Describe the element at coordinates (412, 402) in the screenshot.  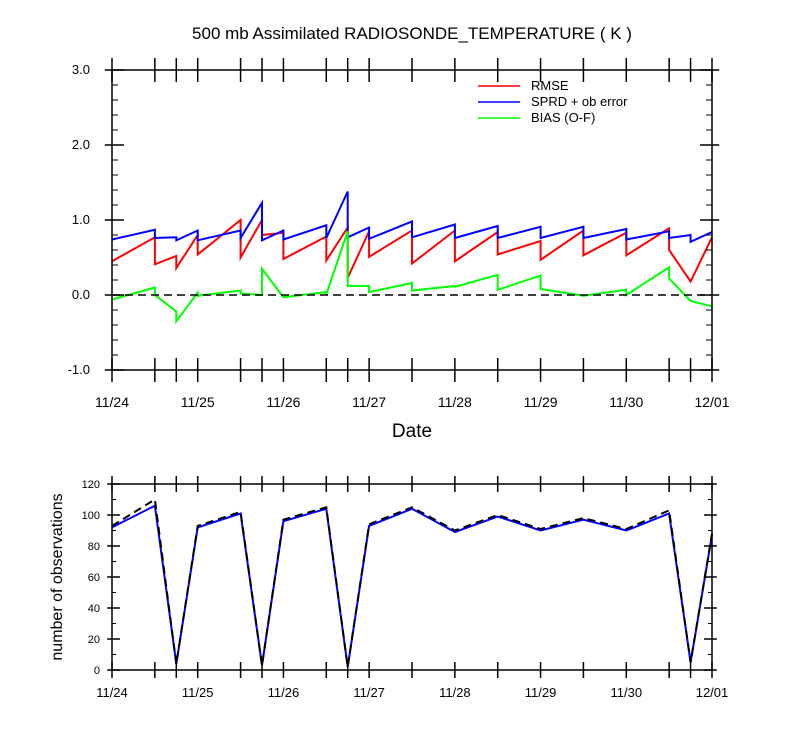
I see `top-chart-x-tick-labels: 11/24 11/25 11/26 11/27 11/28 11/29 11/30 12/01` at that location.